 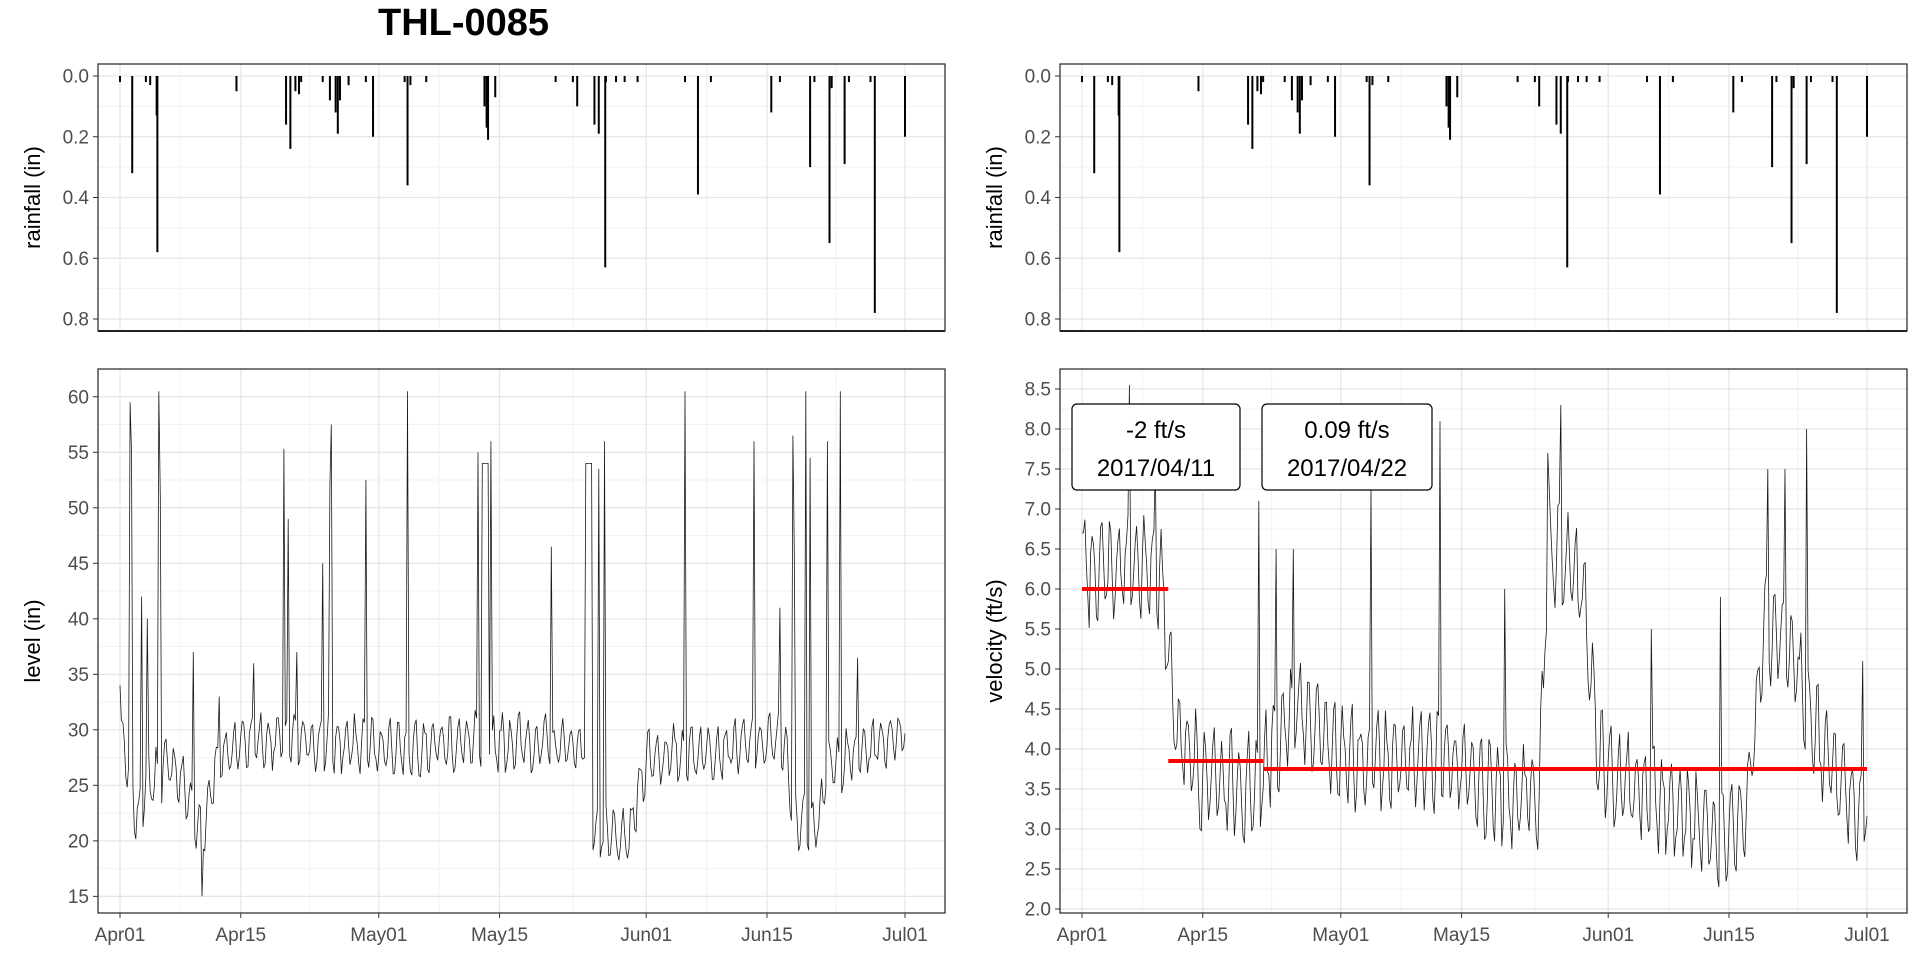 I want to click on y-tick-label: 8.0, so click(x=1038, y=430).